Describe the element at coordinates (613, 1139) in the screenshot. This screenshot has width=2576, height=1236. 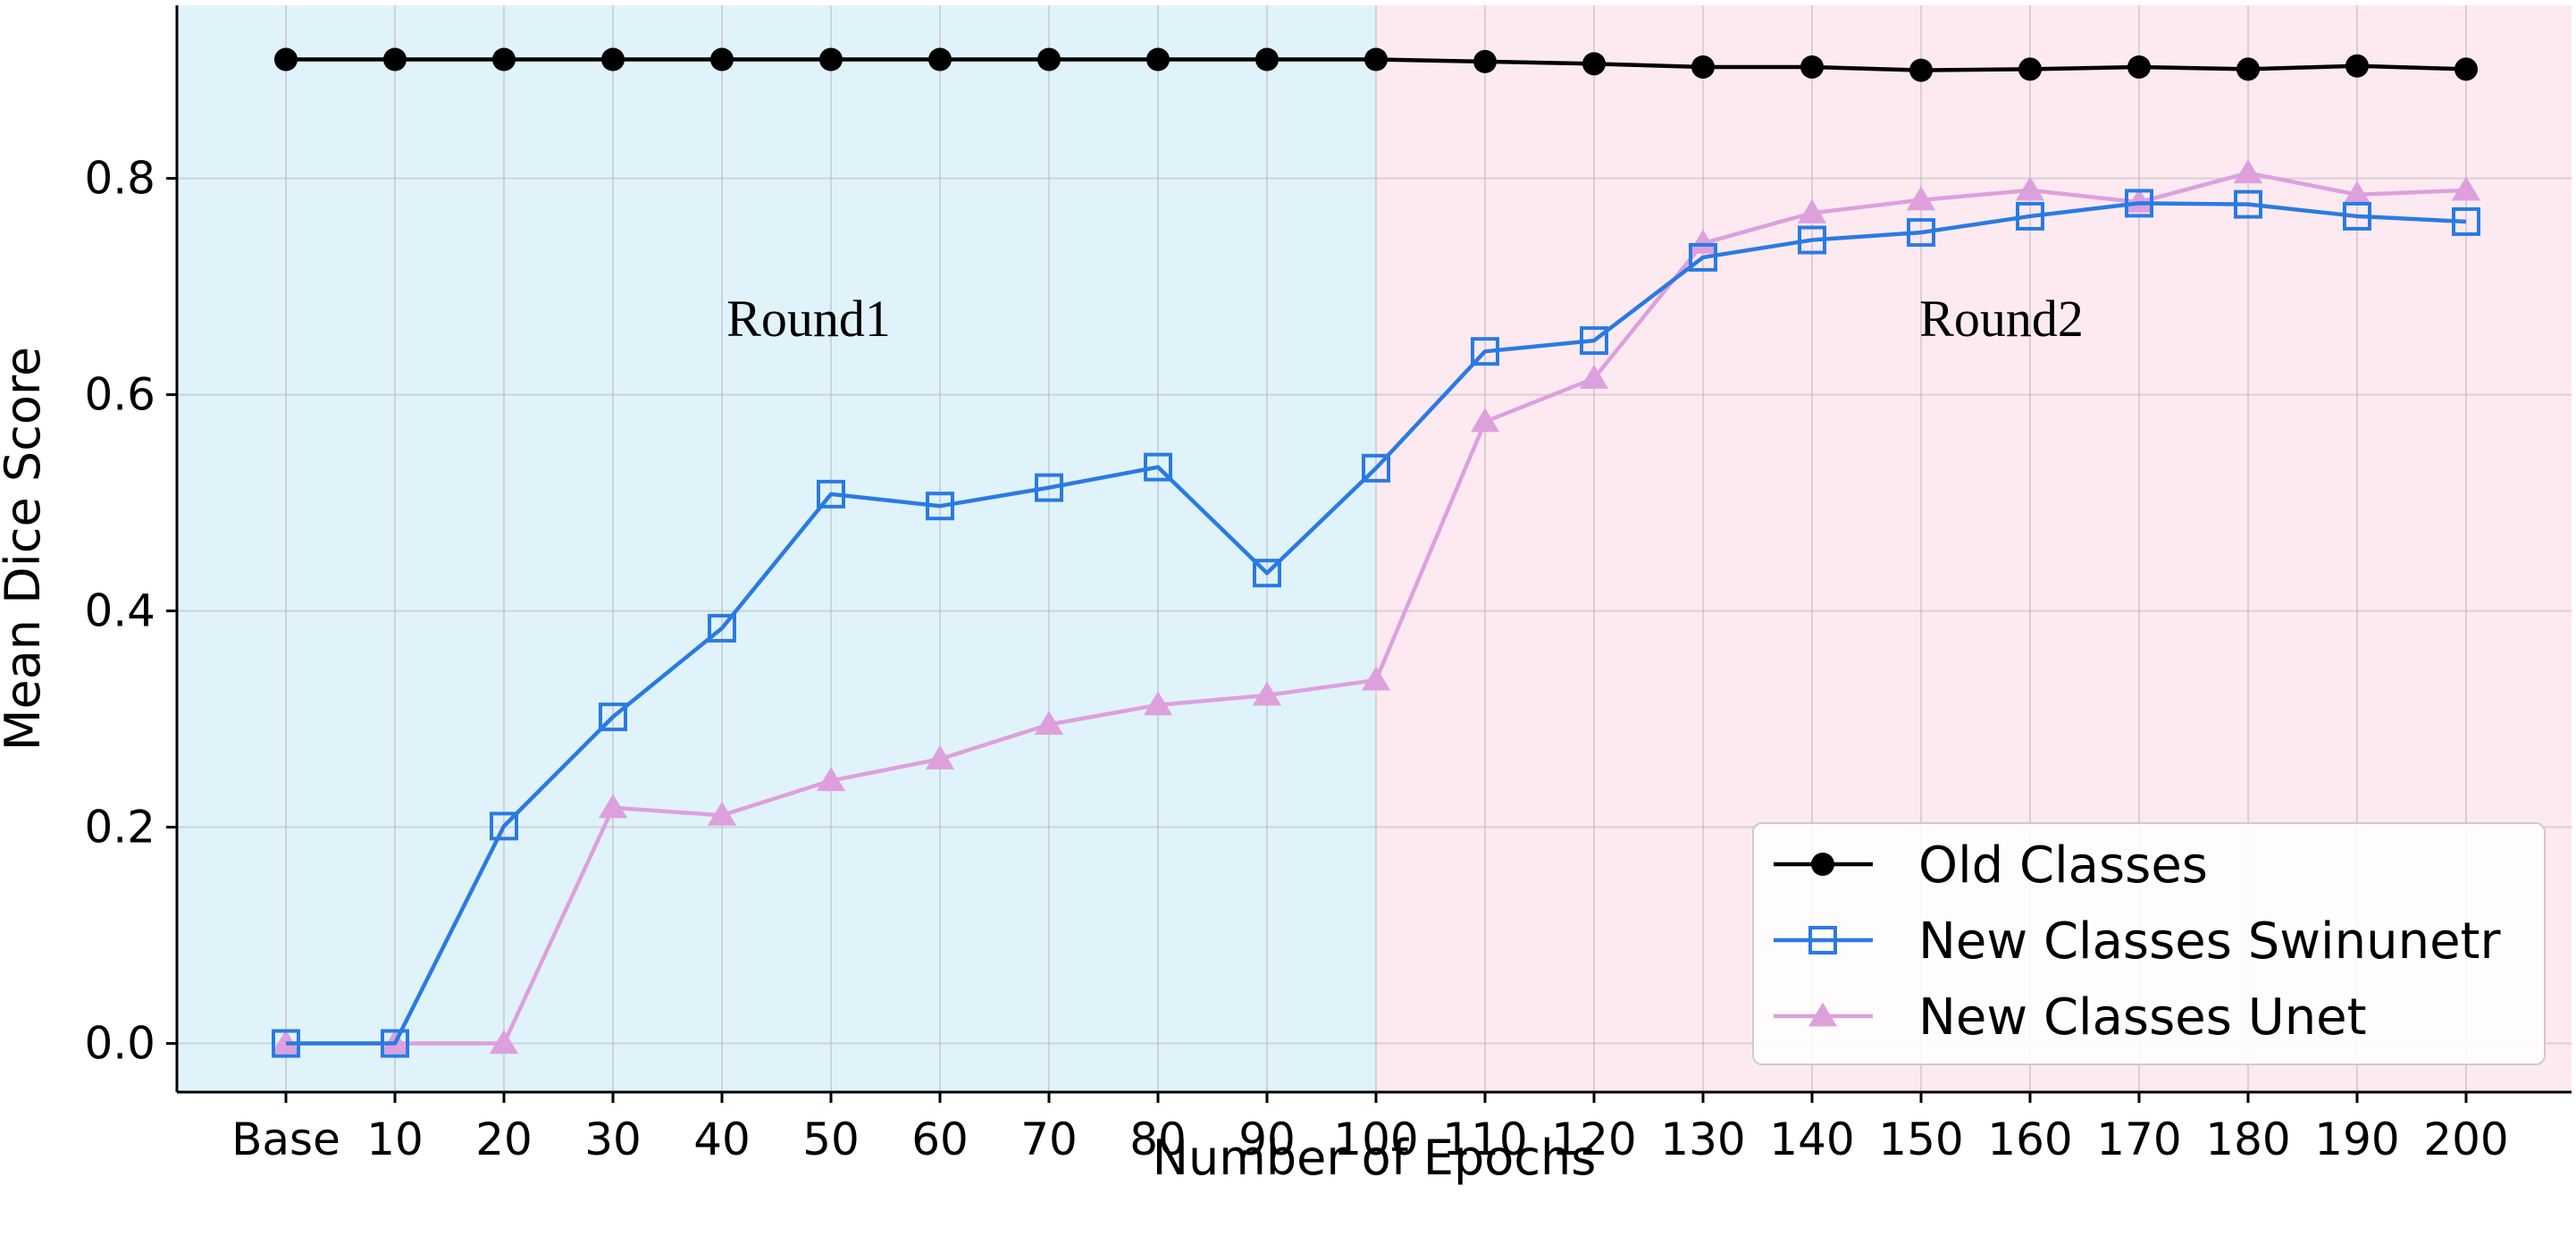
I see `x-tick-label: 30` at that location.